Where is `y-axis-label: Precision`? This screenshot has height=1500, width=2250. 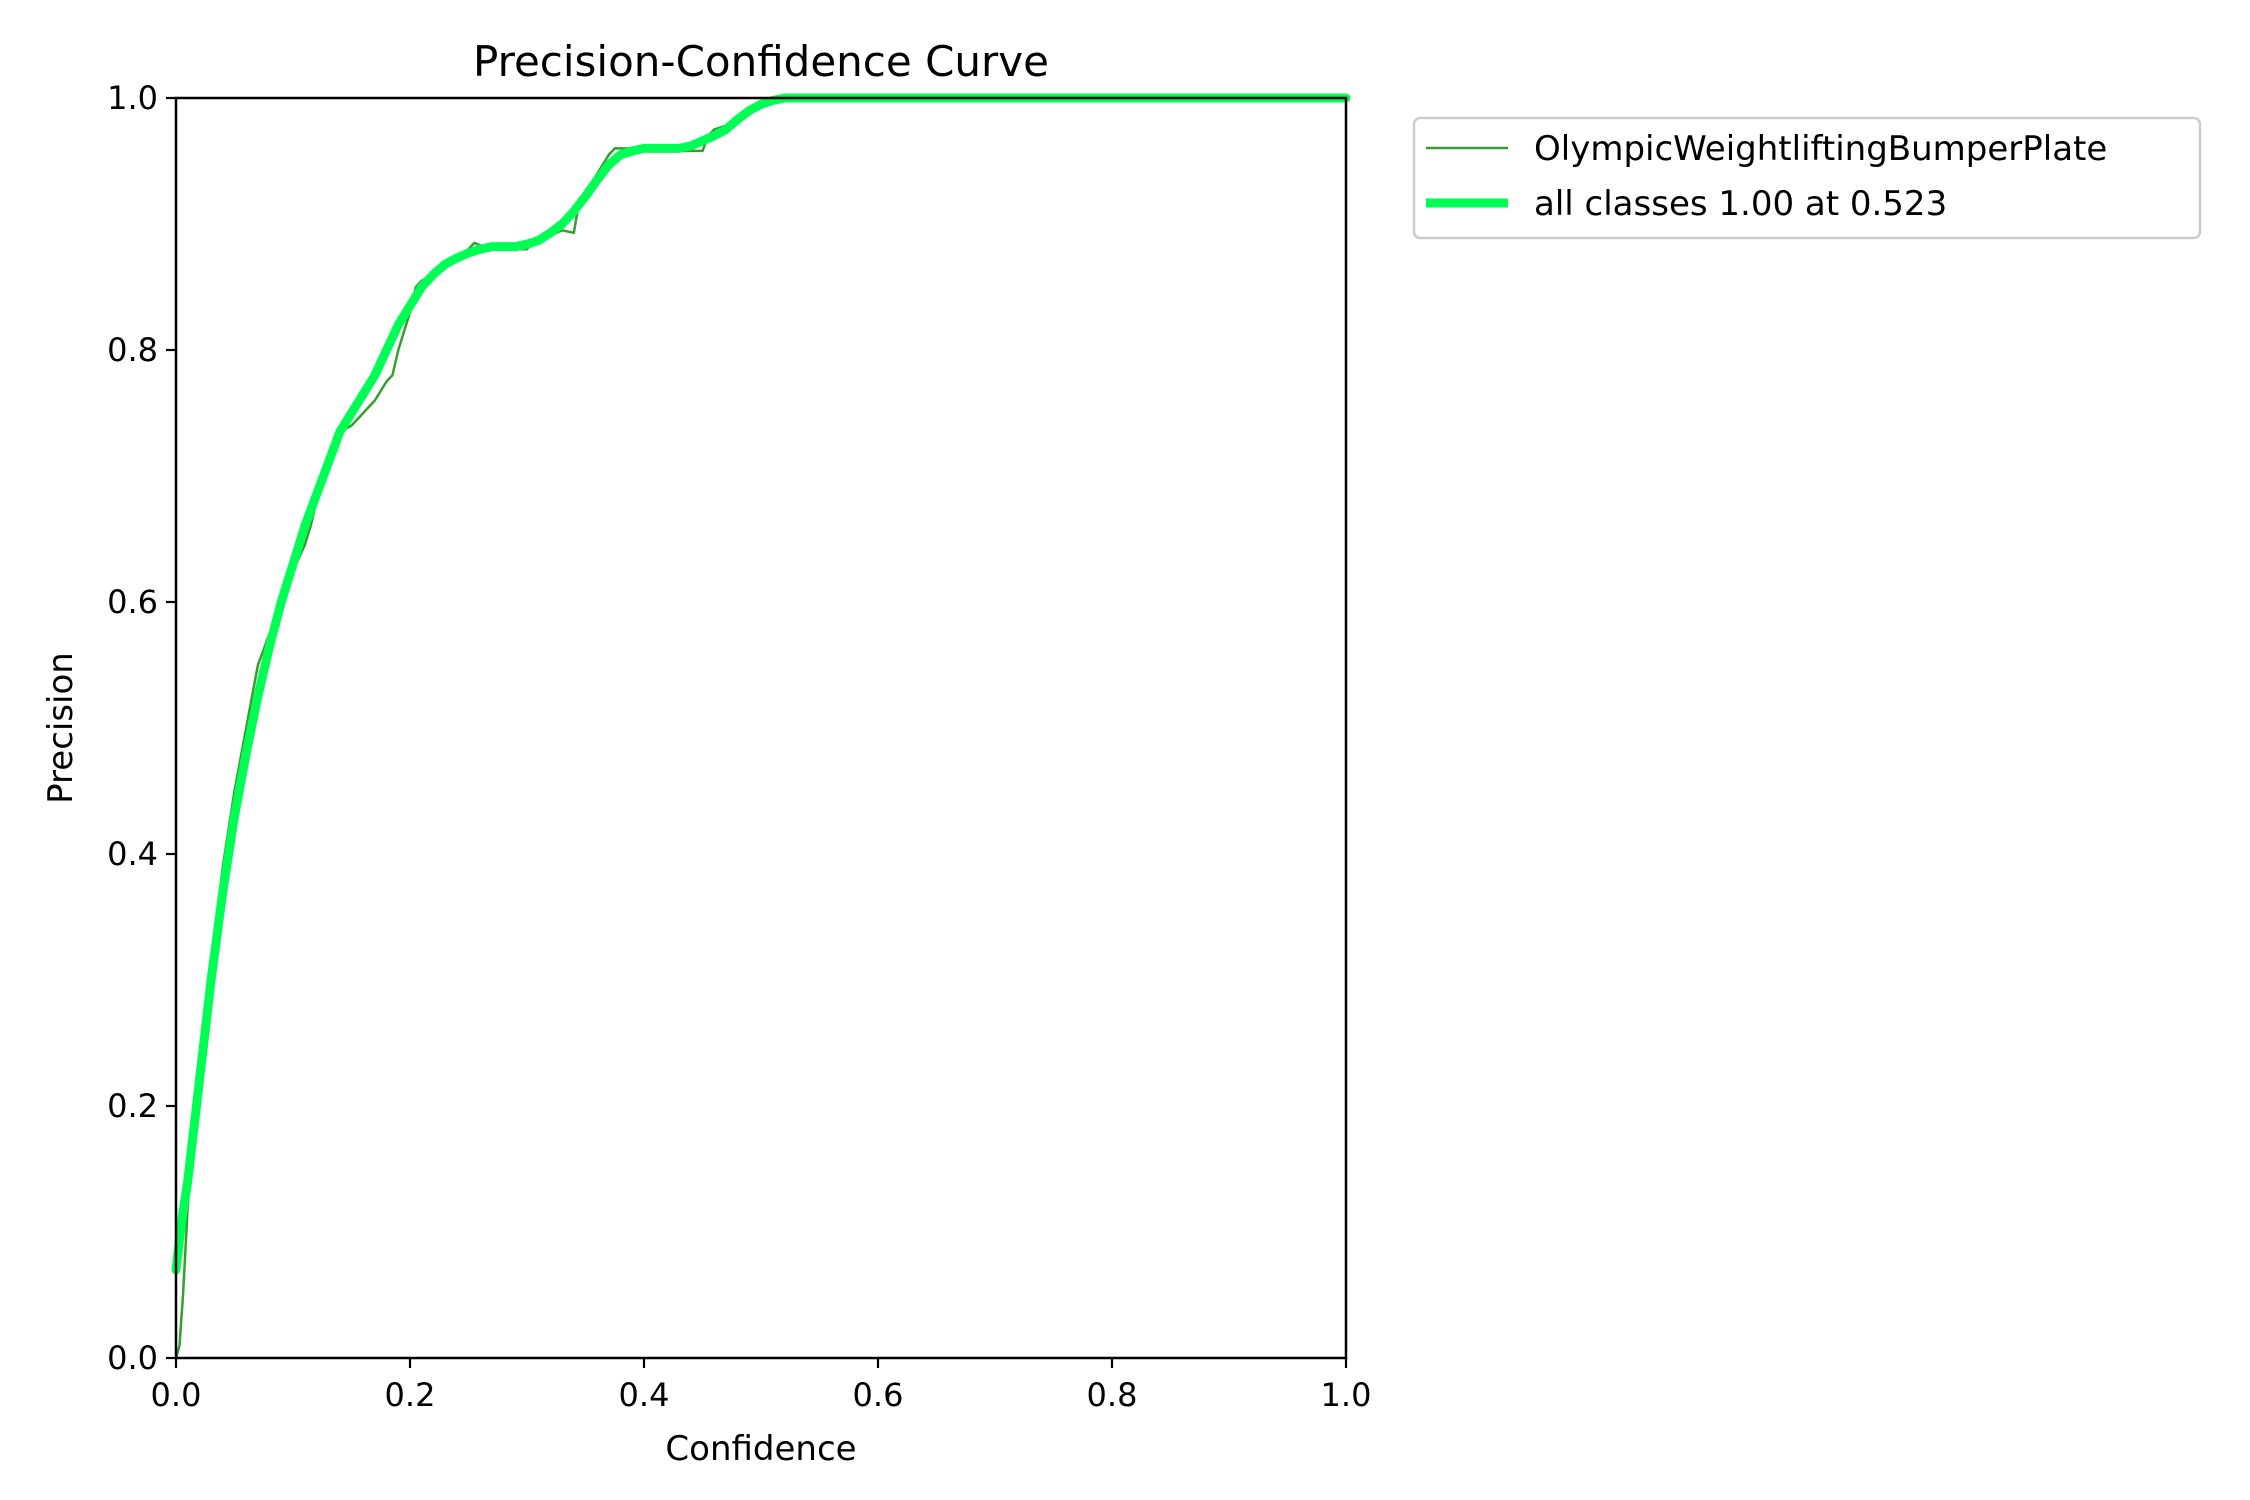 y-axis-label: Precision is located at coordinates (61, 728).